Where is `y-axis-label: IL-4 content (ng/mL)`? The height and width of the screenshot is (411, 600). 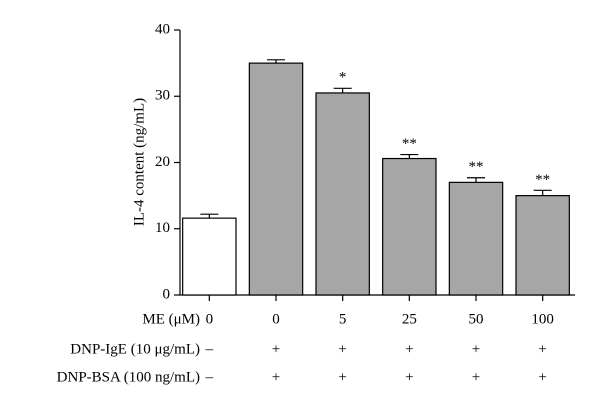
y-axis-label: IL-4 content (ng/mL) is located at coordinates (139, 162).